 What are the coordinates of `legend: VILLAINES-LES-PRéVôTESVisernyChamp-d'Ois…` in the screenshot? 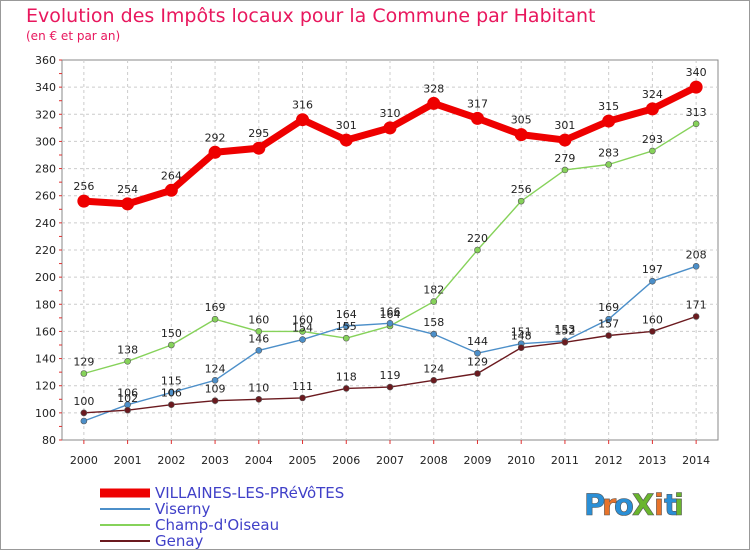 It's located at (222, 517).